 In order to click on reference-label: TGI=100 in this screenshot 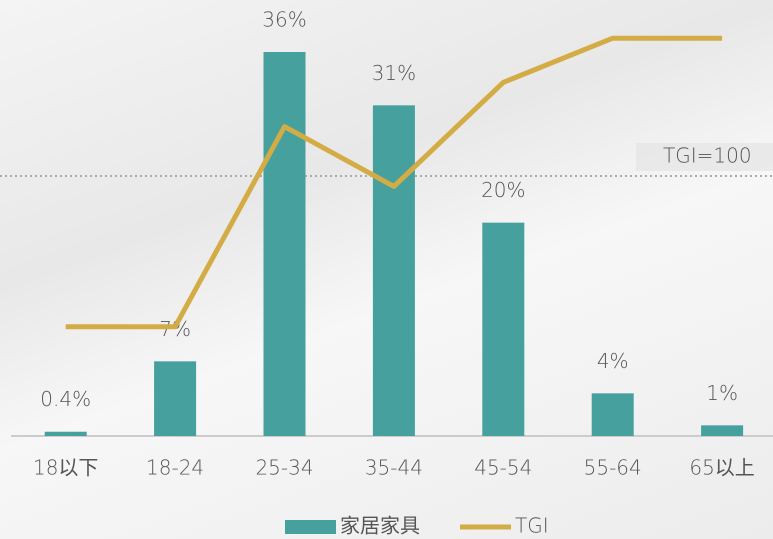, I will do `click(707, 156)`.